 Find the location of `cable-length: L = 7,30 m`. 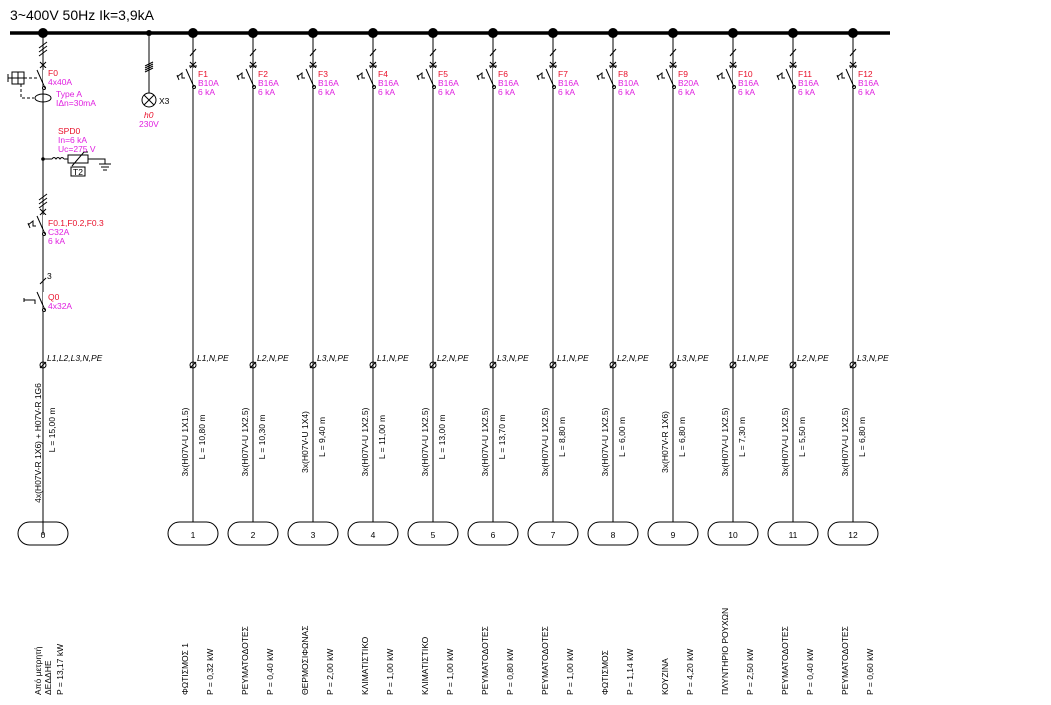

cable-length: L = 7,30 m is located at coordinates (742, 437).